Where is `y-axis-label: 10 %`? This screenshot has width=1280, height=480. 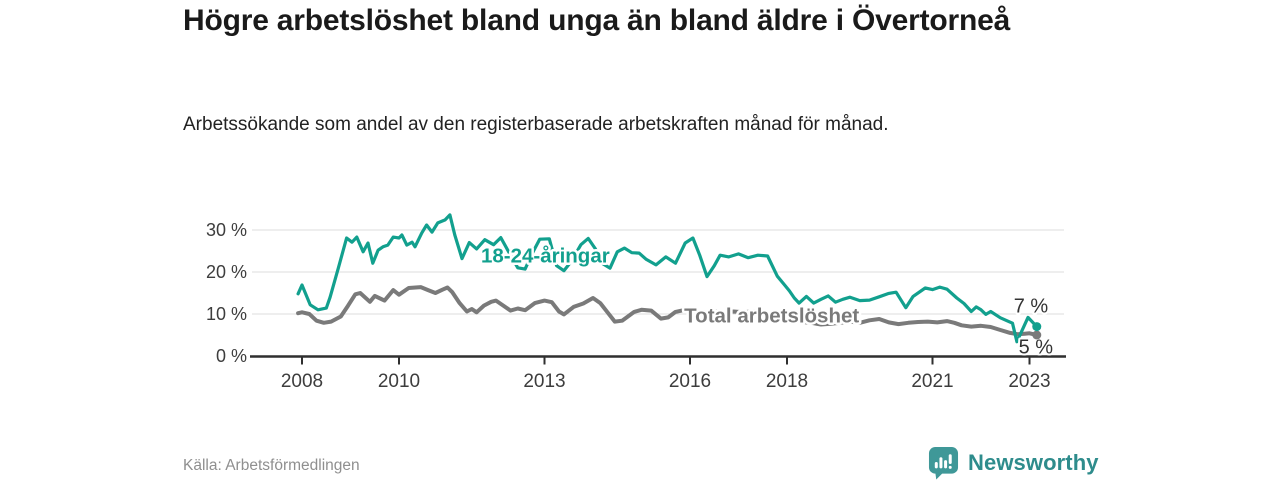 y-axis-label: 10 % is located at coordinates (226, 314).